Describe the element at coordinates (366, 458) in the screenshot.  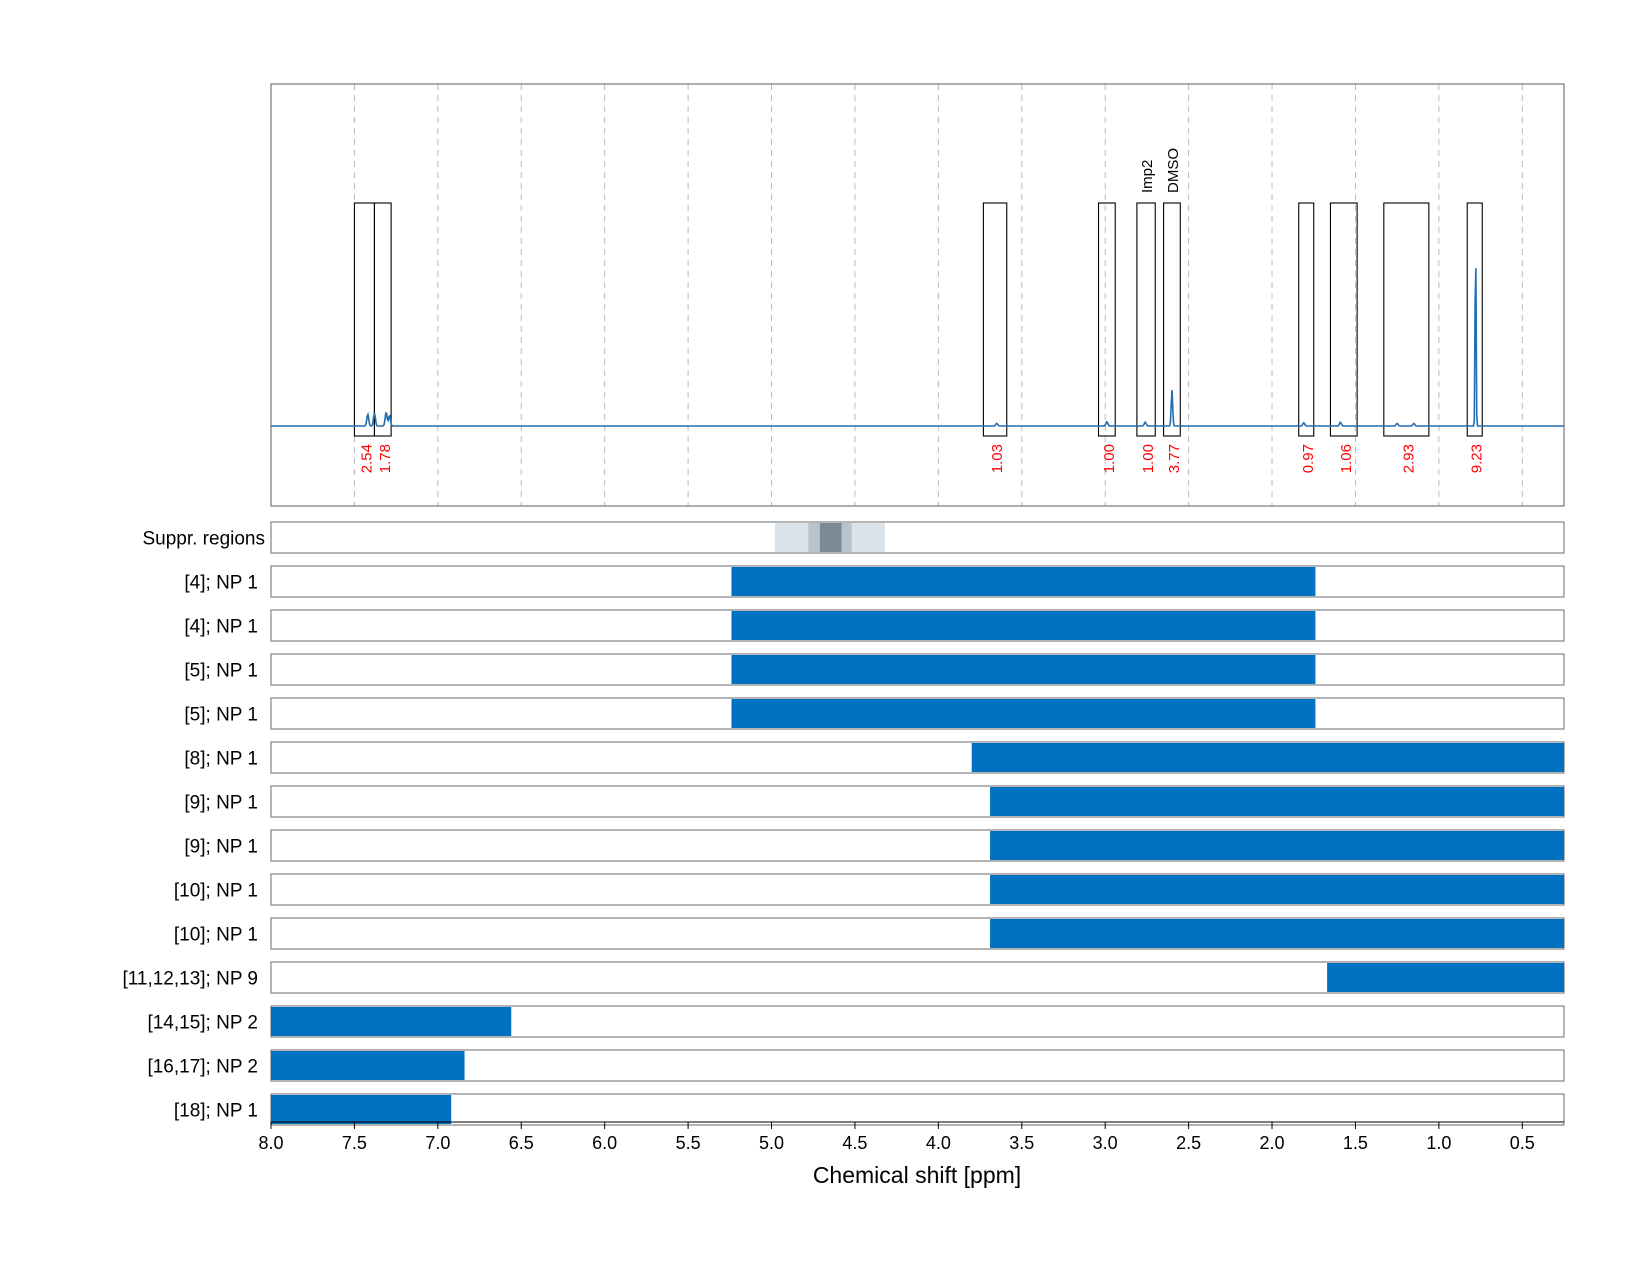
I see `integral-value: 2.54` at that location.